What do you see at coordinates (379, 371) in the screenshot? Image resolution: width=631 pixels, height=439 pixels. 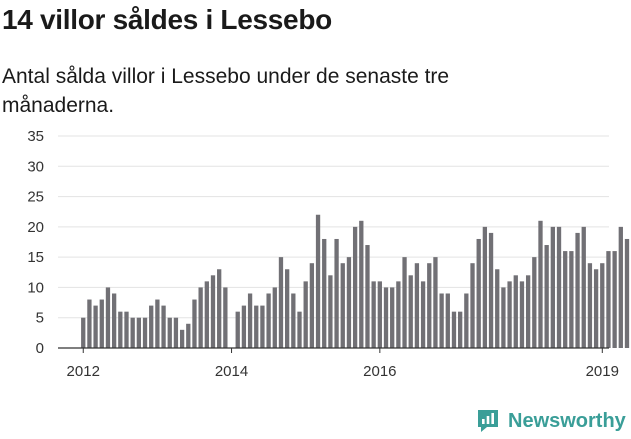 I see `x-tick-label: 2016` at bounding box center [379, 371].